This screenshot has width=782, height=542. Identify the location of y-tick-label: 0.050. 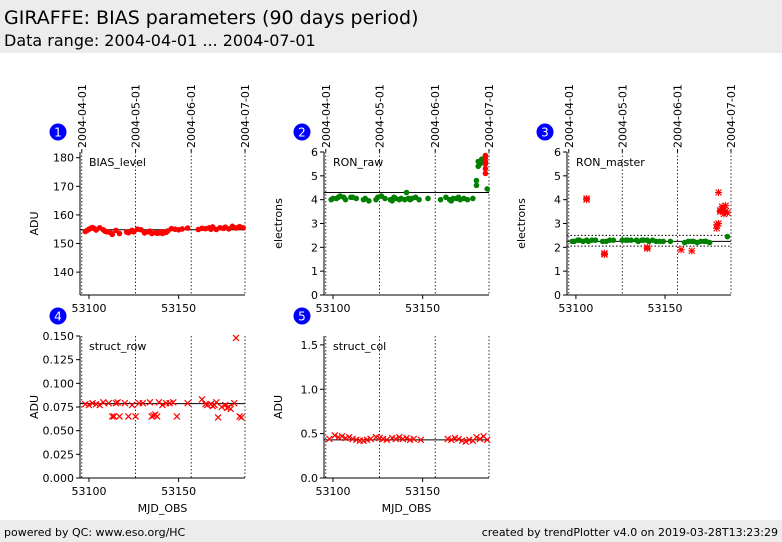
(59, 431).